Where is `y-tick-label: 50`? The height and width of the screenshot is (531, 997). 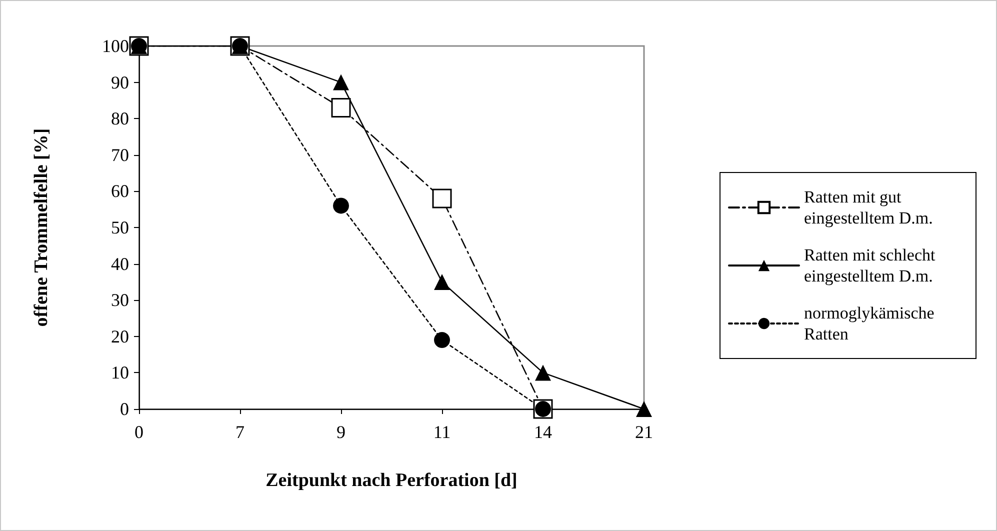
y-tick-label: 50 is located at coordinates (120, 228).